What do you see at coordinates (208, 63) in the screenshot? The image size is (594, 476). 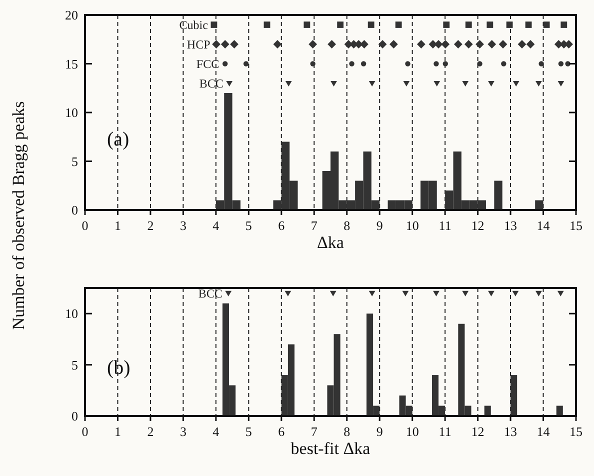 I see `series-label: FCC` at bounding box center [208, 63].